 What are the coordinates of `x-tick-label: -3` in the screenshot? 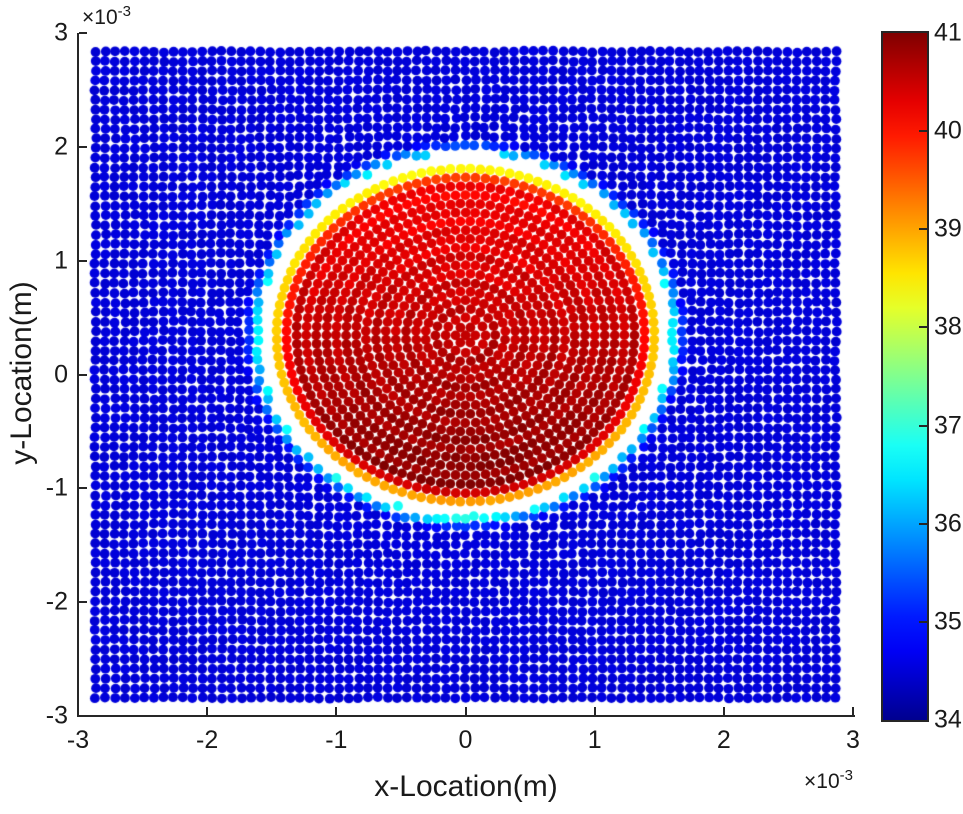 It's located at (78, 740).